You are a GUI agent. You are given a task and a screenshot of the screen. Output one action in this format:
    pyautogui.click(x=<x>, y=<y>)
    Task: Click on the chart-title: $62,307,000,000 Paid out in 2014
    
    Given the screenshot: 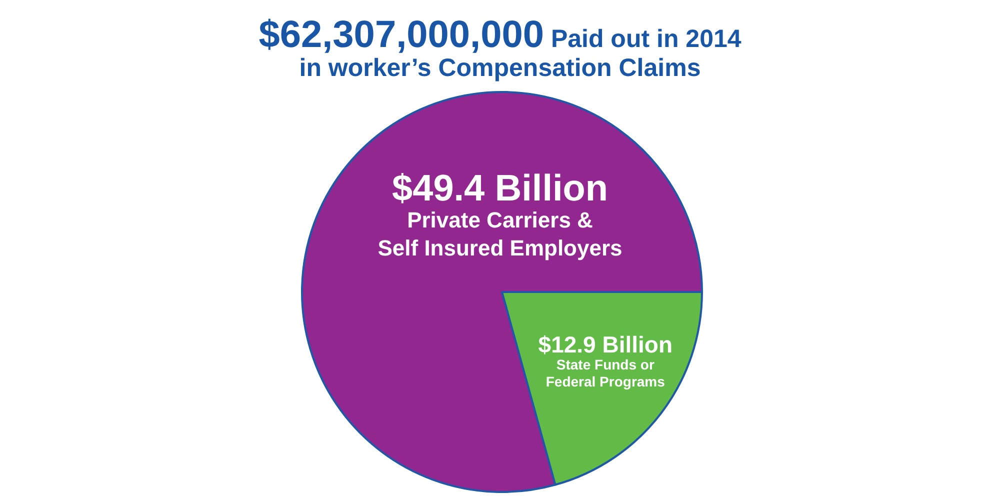 What is the action you would take?
    pyautogui.click(x=500, y=35)
    